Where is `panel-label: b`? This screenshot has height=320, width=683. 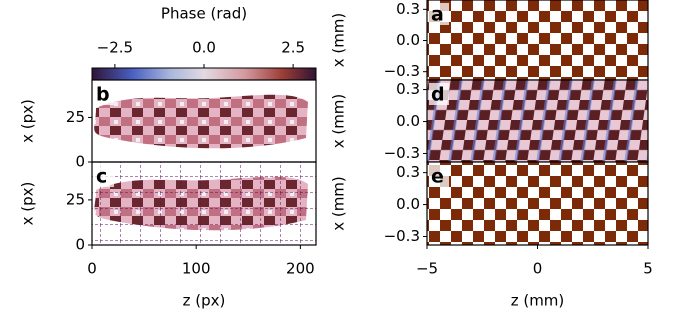 panel-label: b is located at coordinates (103, 95).